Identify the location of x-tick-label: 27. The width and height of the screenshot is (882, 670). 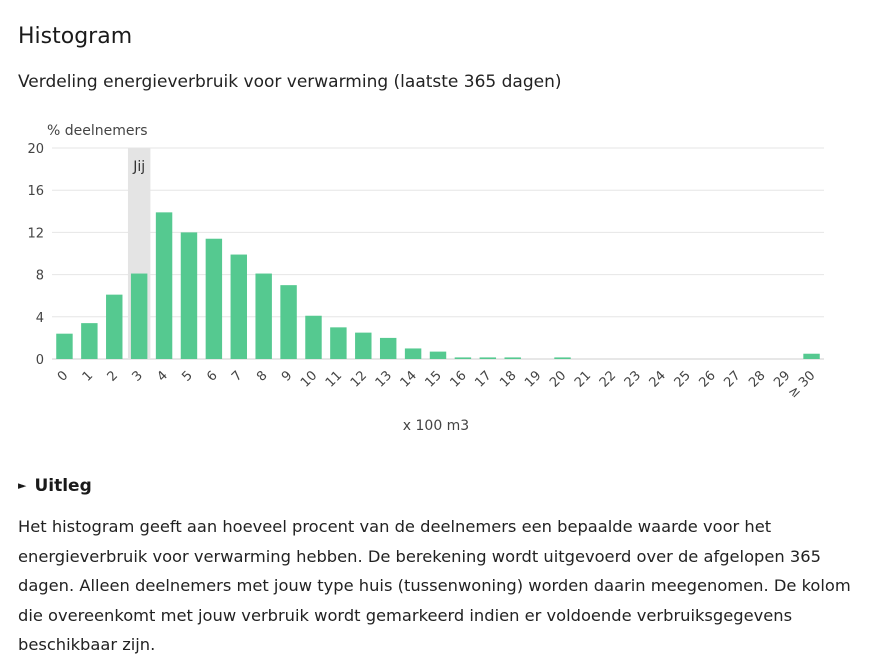
(732, 379).